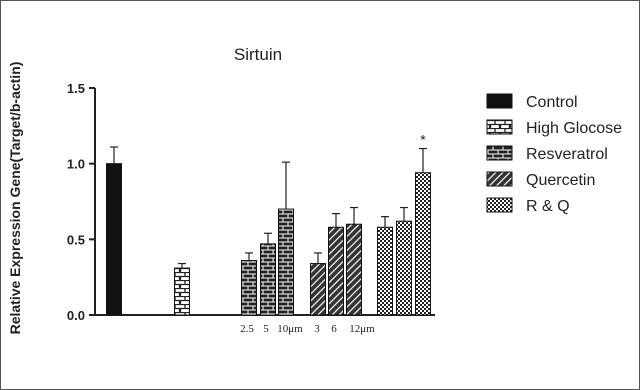  Describe the element at coordinates (290, 329) in the screenshot. I see `x-tick-label: 10μm` at that location.